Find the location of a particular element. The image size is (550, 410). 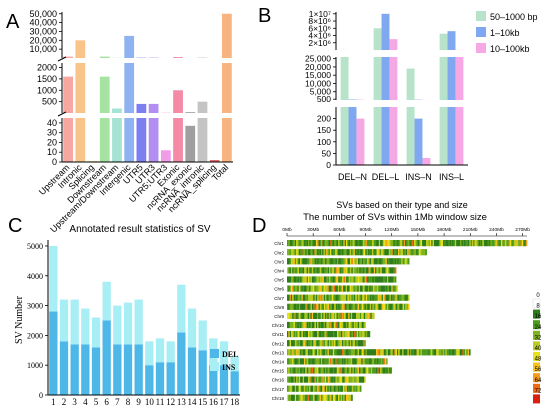

bar-DEL is located at coordinates (149, 380).